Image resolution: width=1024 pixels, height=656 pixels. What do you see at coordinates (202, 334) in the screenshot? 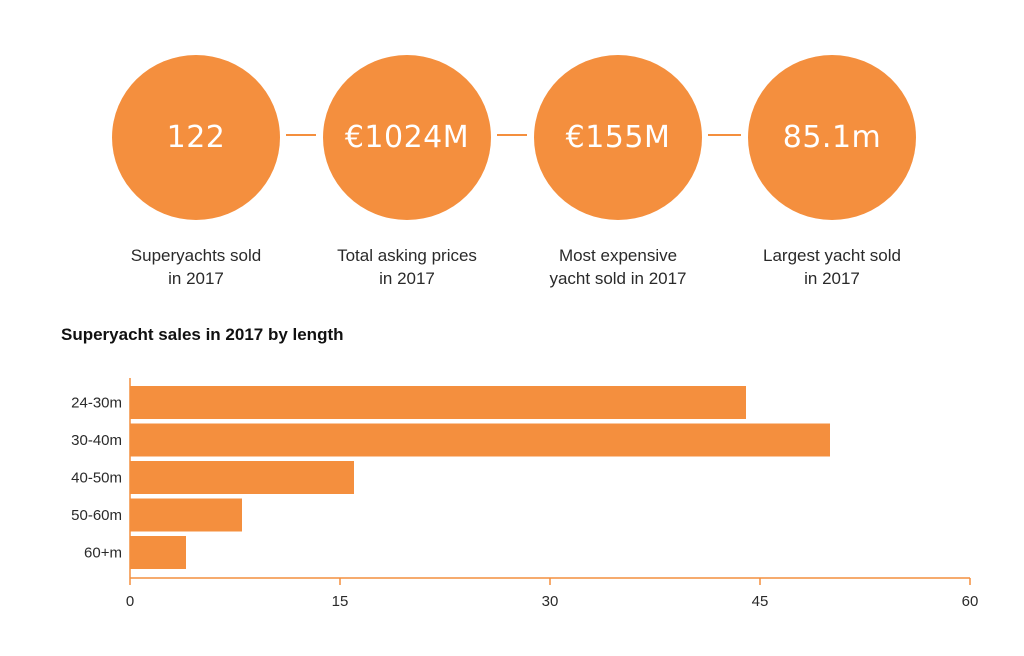
I see `chart-title: Superyacht sales in 2017 by length` at bounding box center [202, 334].